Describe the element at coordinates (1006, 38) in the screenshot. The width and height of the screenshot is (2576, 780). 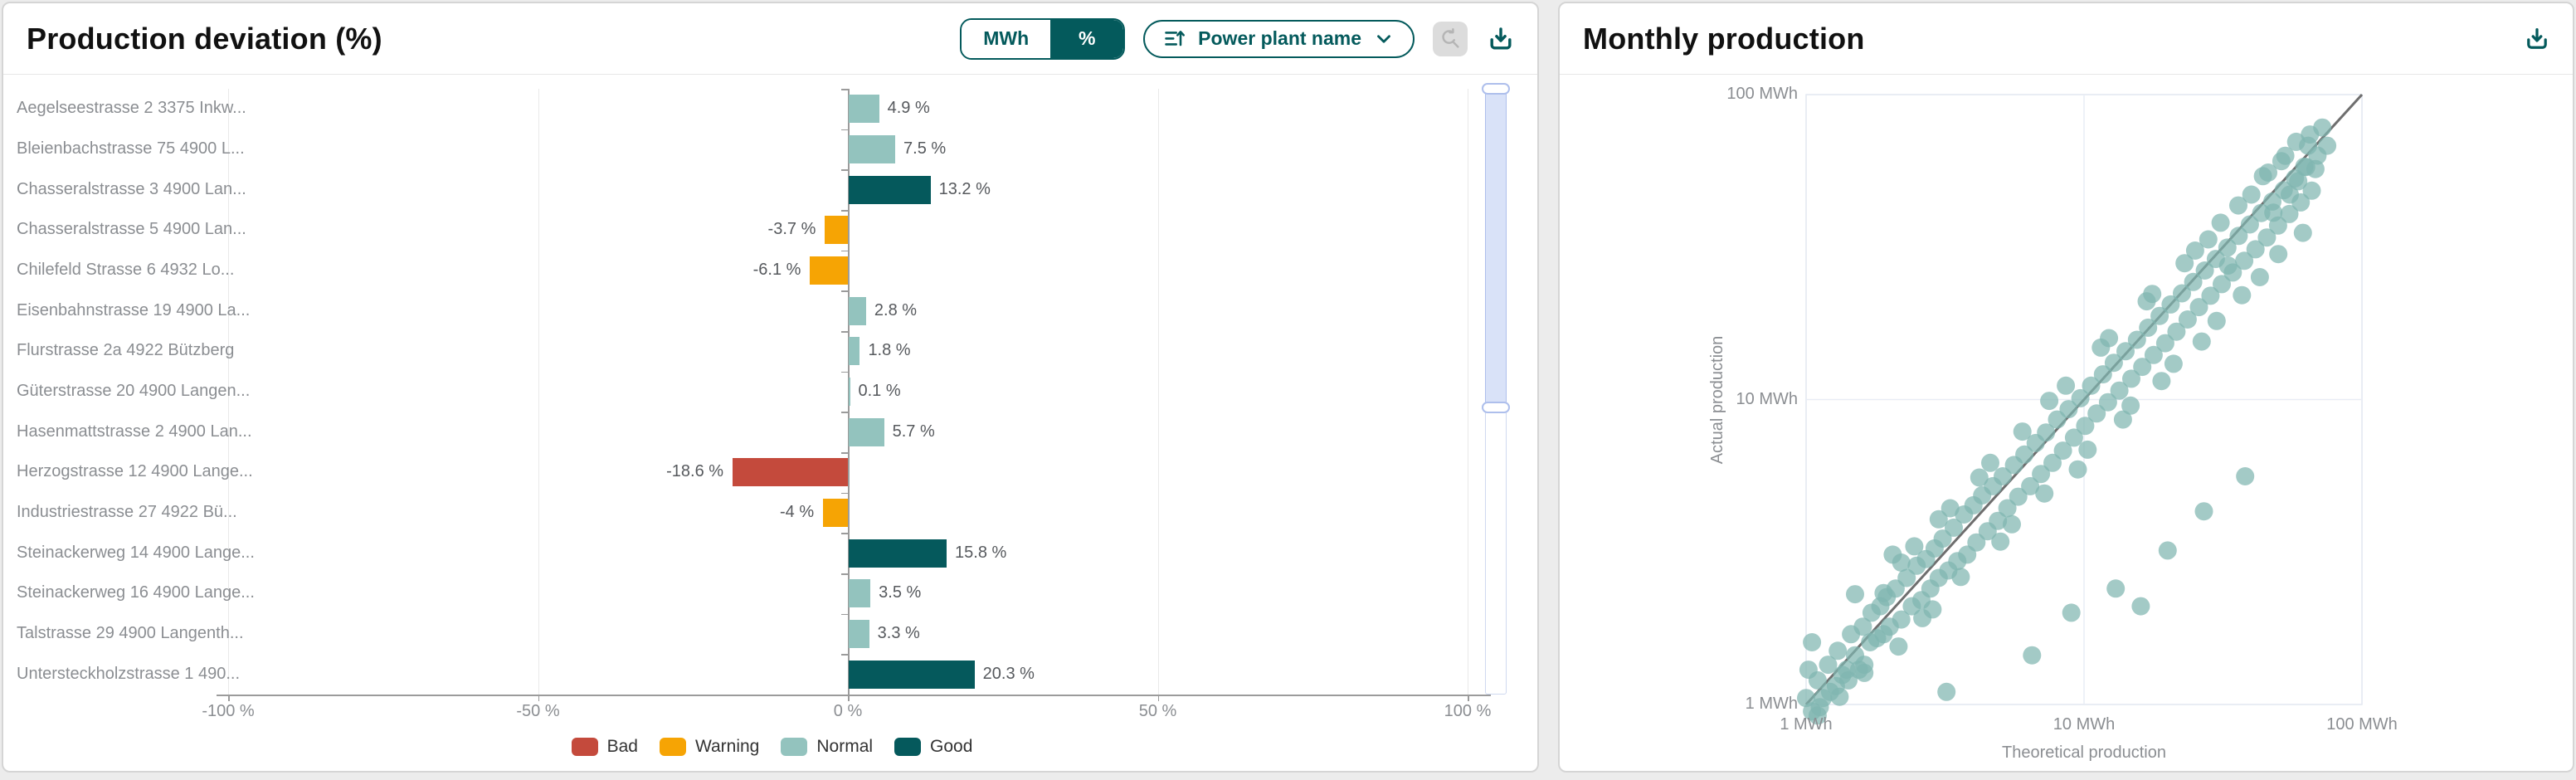
I see `unit-toggle-mwh-button: MWh` at that location.